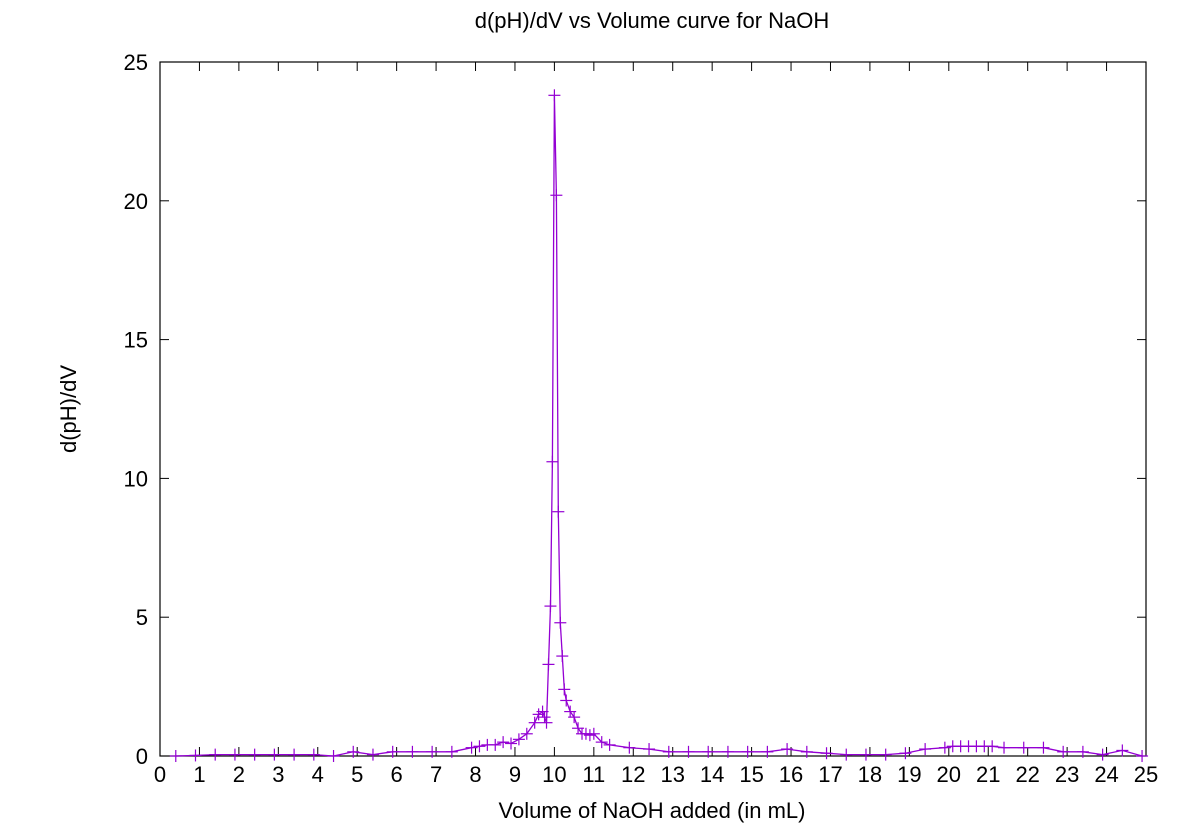 This screenshot has width=1192, height=835. Describe the element at coordinates (142, 617) in the screenshot. I see `y-tick-label: 5` at that location.